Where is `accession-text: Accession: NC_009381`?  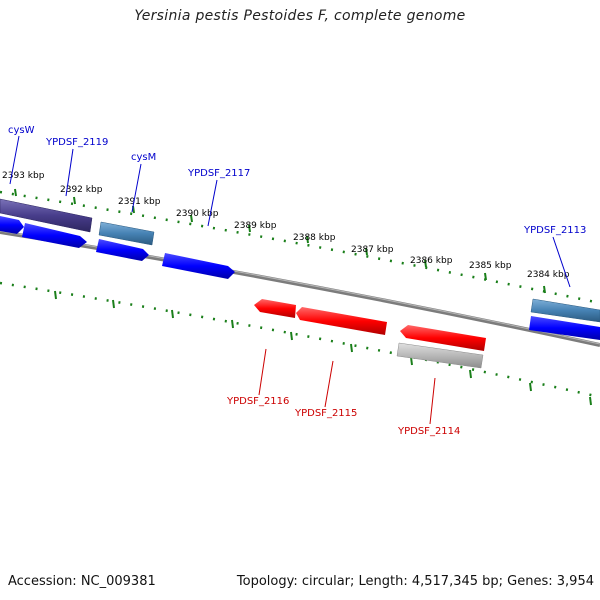
accession-text: Accession: NC_009381 is located at coordinates (82, 581).